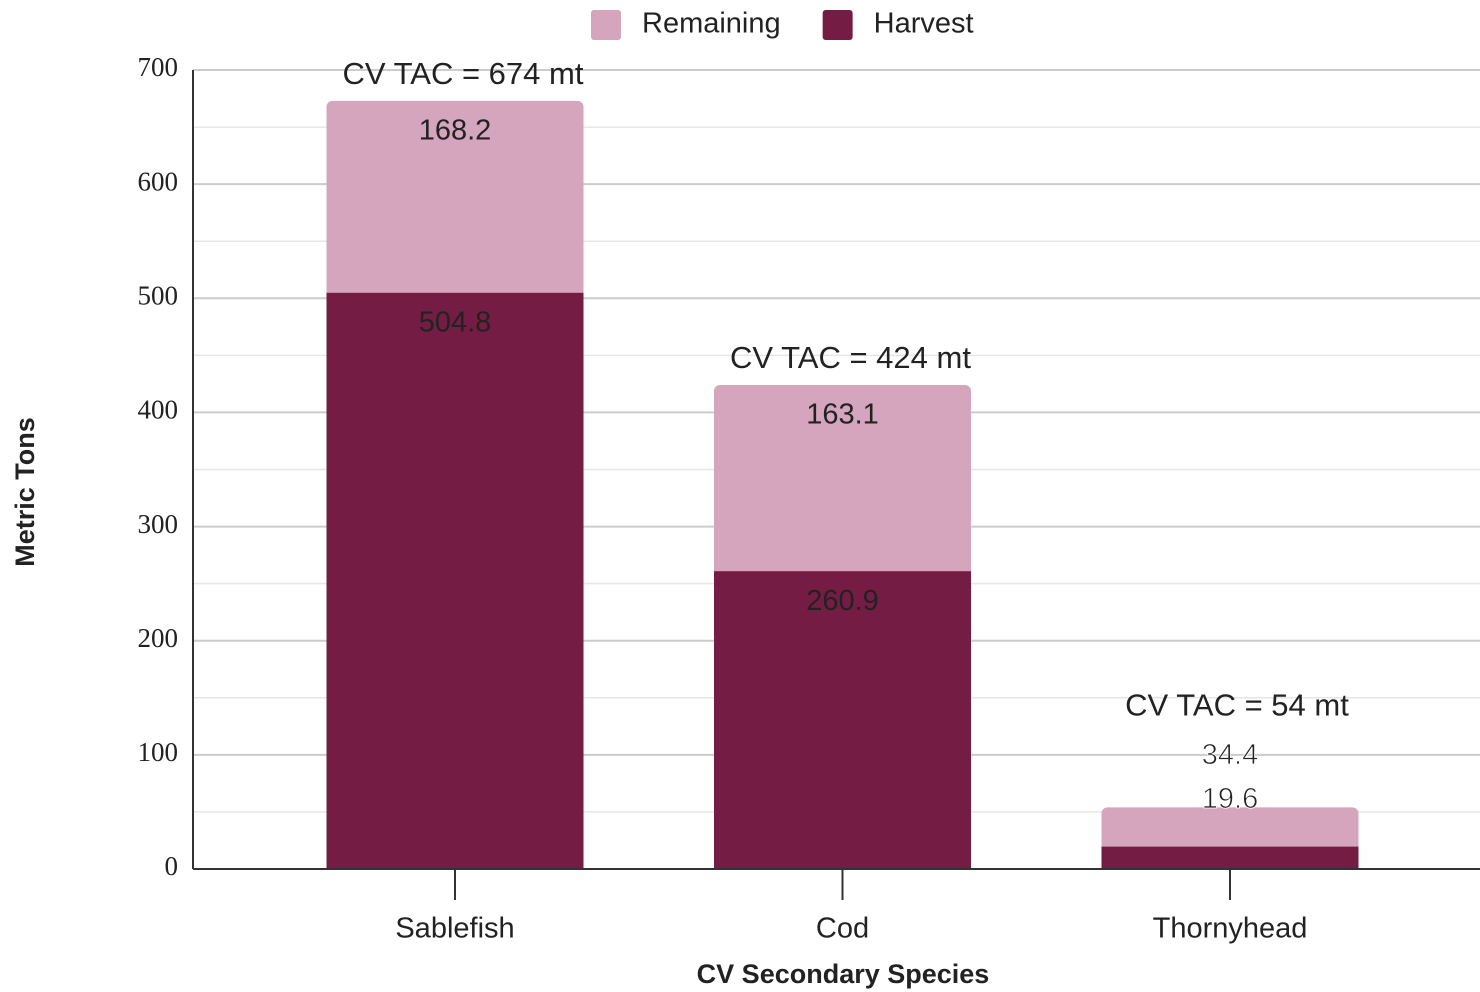 The image size is (1480, 992). I want to click on y-tick-label: 300, so click(158, 524).